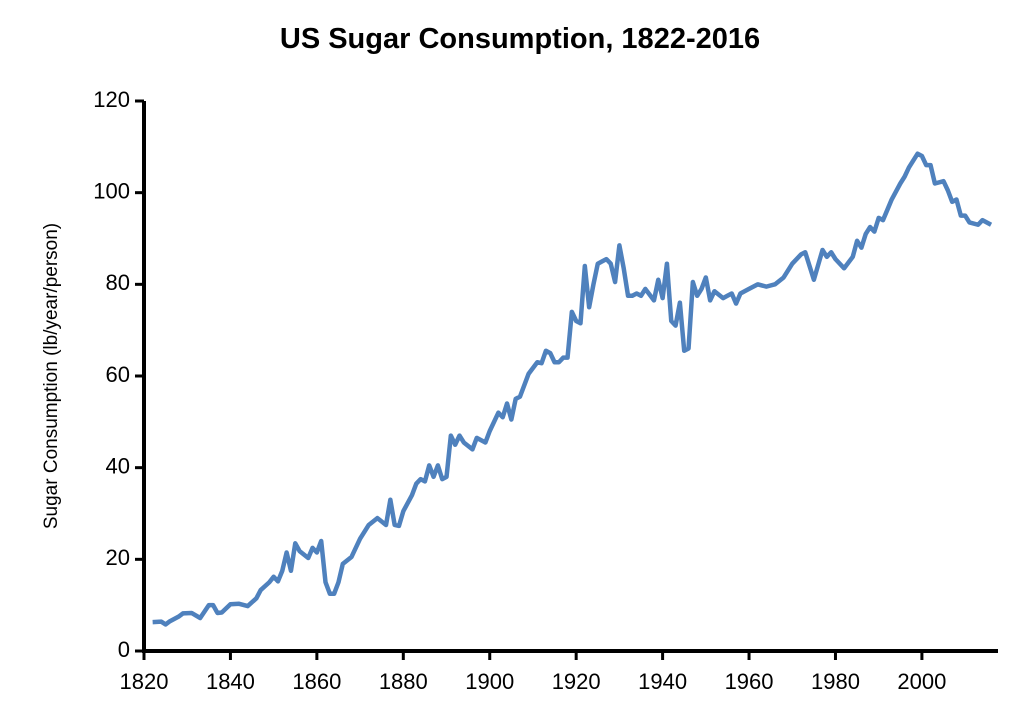 The image size is (1024, 721). I want to click on y-tick-label: 100, so click(111, 190).